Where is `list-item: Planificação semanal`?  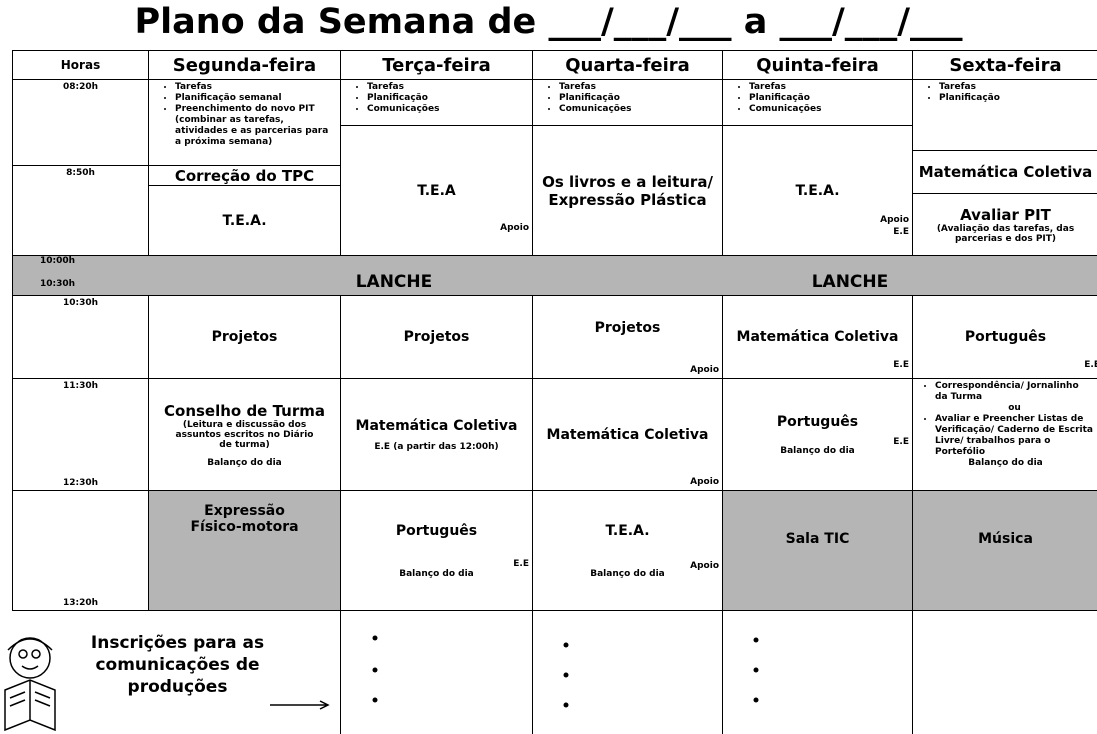
list-item: Planificação semanal is located at coordinates (255, 98).